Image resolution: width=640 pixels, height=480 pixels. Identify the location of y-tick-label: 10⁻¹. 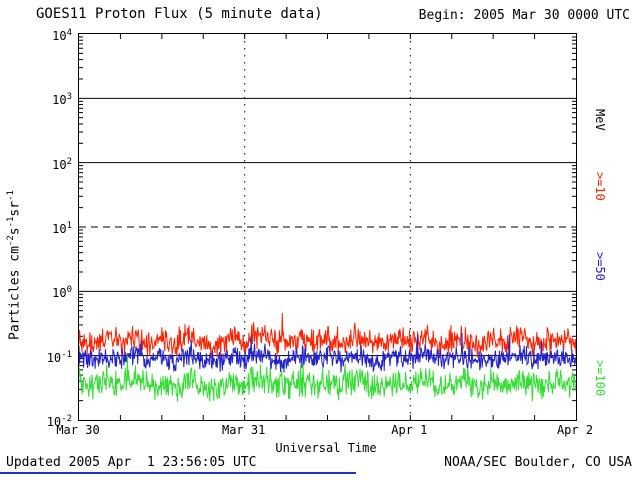
(59, 357).